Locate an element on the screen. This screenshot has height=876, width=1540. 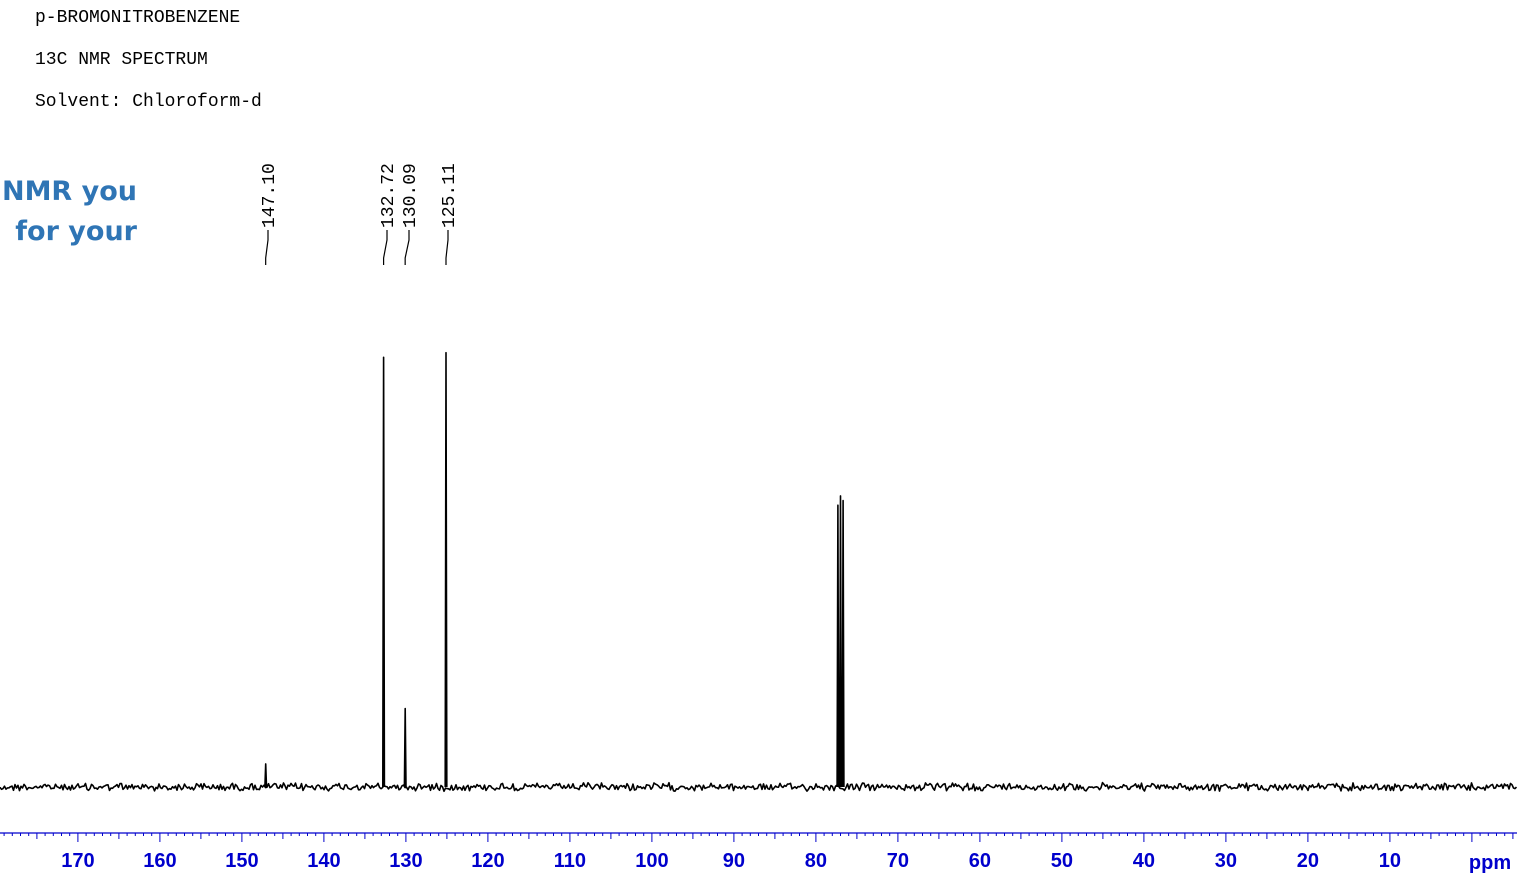
x-tick-label: 110 is located at coordinates (570, 861).